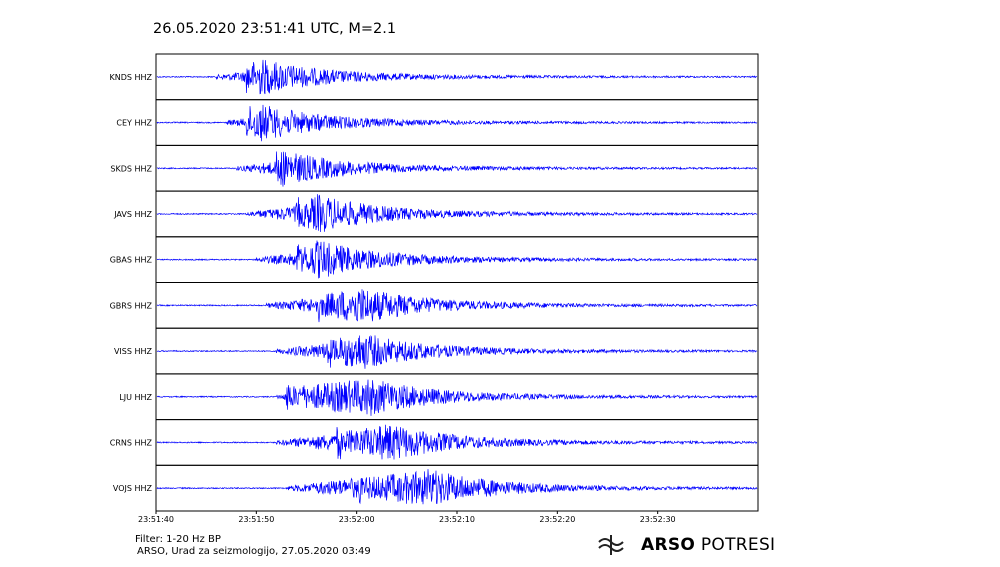 The height and width of the screenshot is (567, 1000). What do you see at coordinates (131, 260) in the screenshot?
I see `station-label: GBAS HHZ` at bounding box center [131, 260].